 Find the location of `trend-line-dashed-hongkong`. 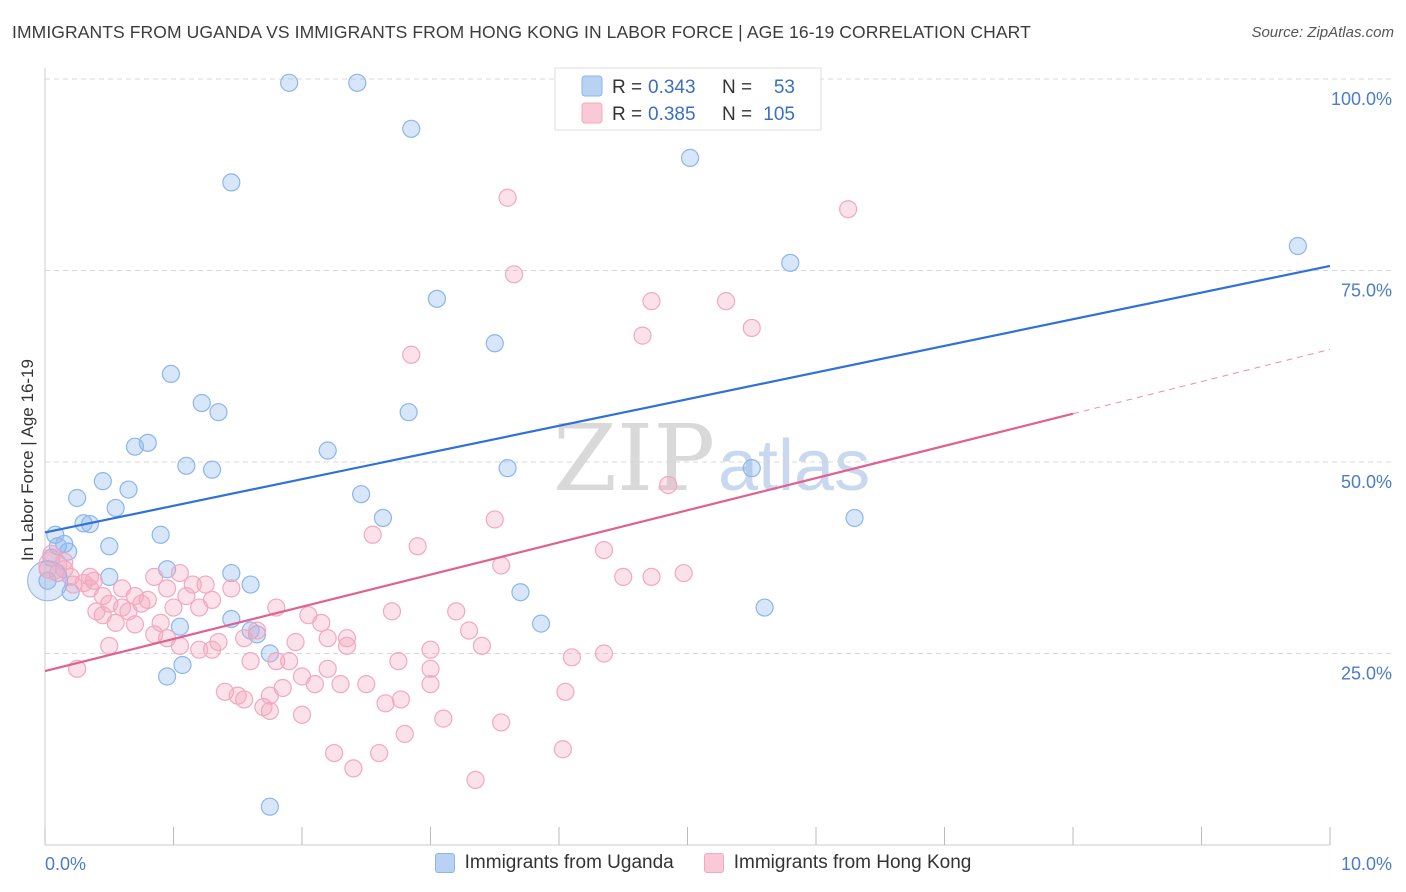

trend-line-dashed-hongkong is located at coordinates (1201, 381).